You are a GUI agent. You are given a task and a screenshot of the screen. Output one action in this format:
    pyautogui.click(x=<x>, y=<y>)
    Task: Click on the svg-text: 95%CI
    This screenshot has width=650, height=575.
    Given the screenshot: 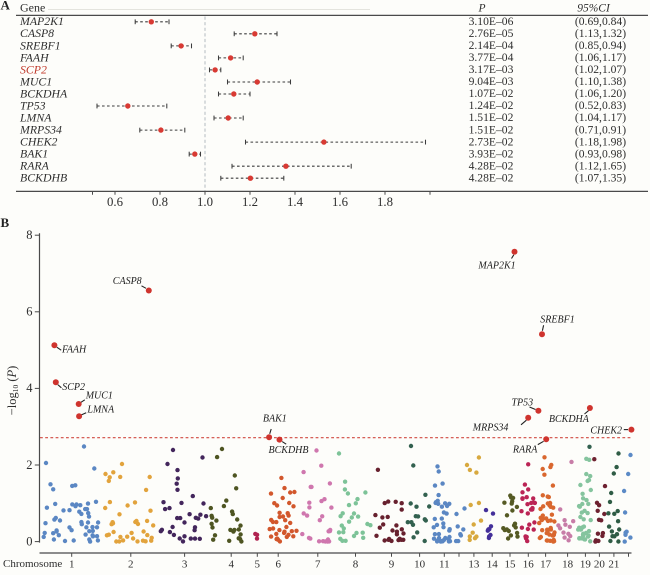 What is the action you would take?
    pyautogui.click(x=594, y=9)
    